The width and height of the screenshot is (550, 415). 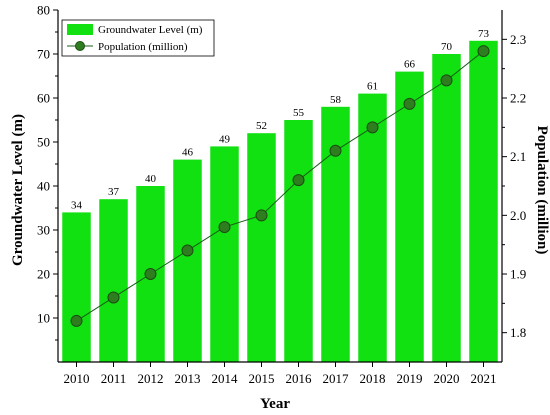 What do you see at coordinates (225, 378) in the screenshot?
I see `x-tick-label-2014: 2014` at bounding box center [225, 378].